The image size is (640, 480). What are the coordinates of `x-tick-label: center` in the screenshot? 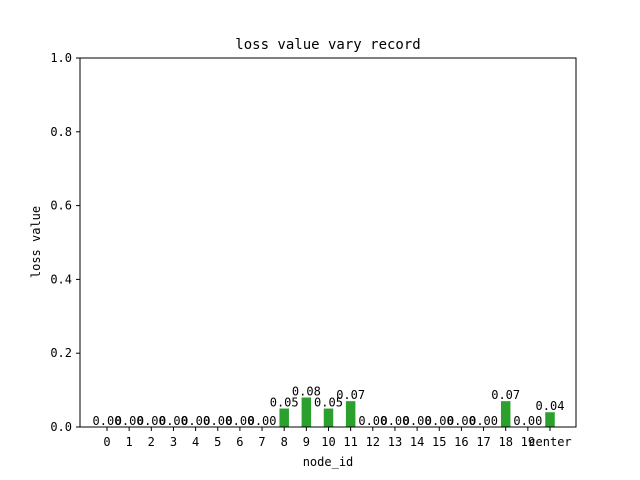 It's located at (549, 442).